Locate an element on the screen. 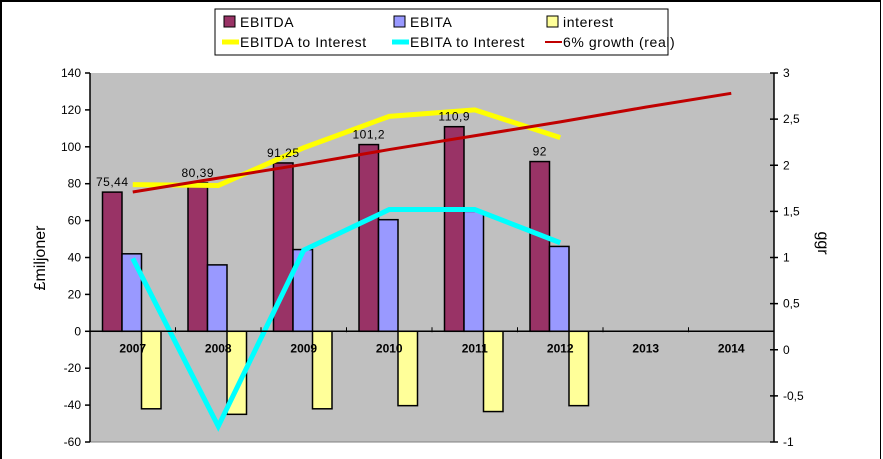 The width and height of the screenshot is (883, 459). bar-ebitda-2007 is located at coordinates (112, 262).